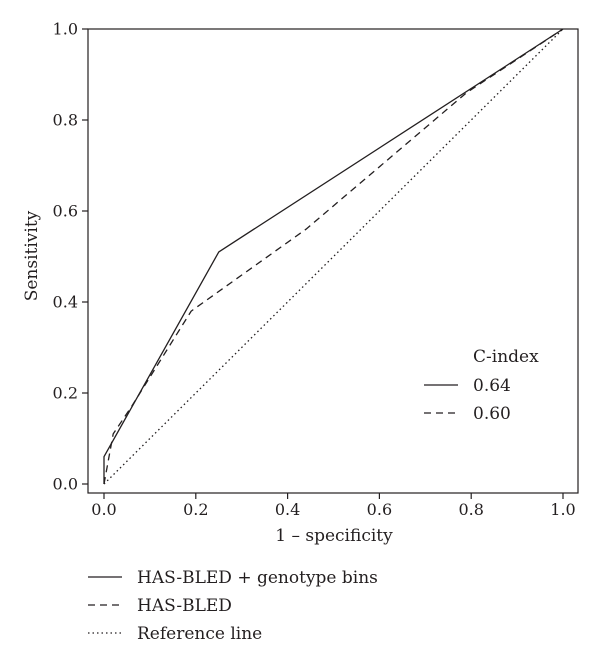  I want to click on y-axis: 0.0 0.2 0.4 0.6 0.8 1.0, so click(70, 257).